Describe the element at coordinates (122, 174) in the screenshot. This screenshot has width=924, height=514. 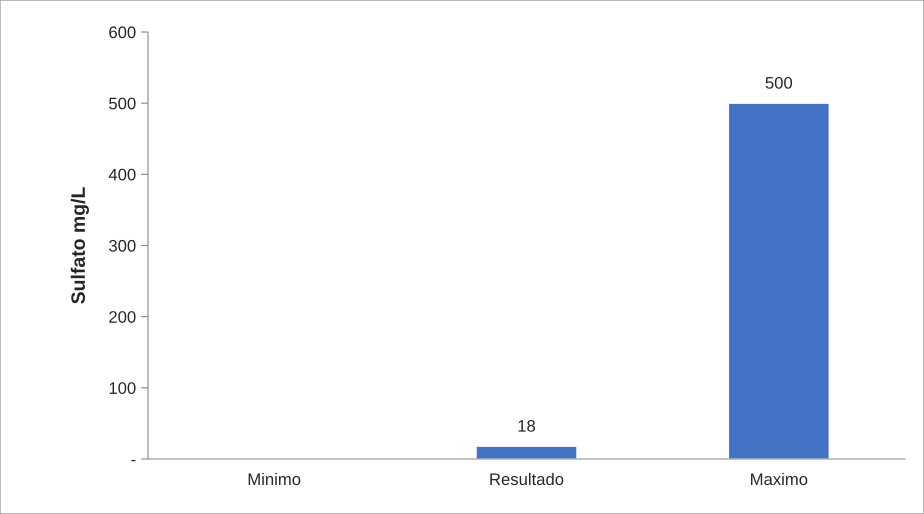
I see `y-tick-label: 400` at that location.